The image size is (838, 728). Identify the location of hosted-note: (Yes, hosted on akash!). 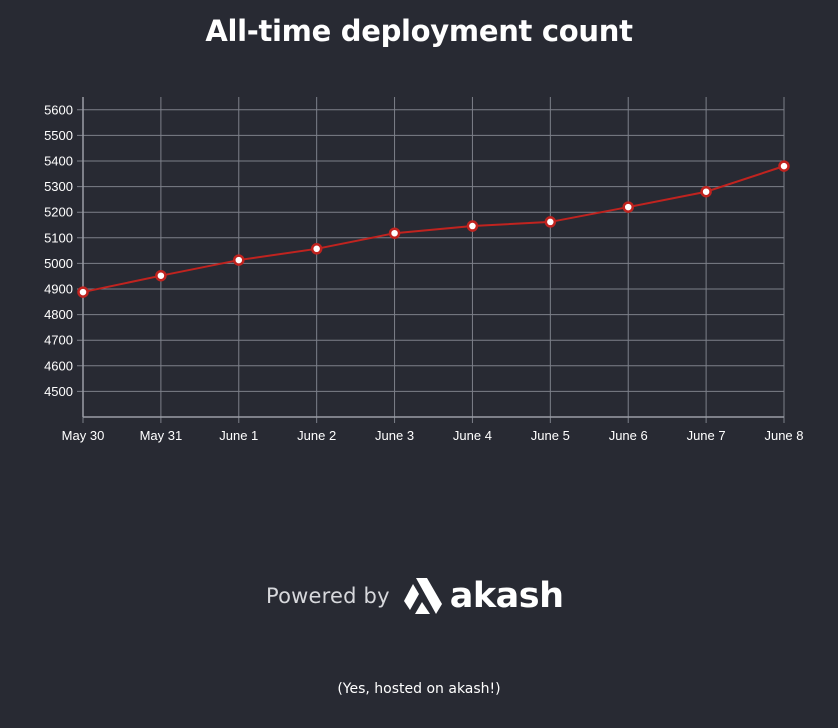
(419, 689).